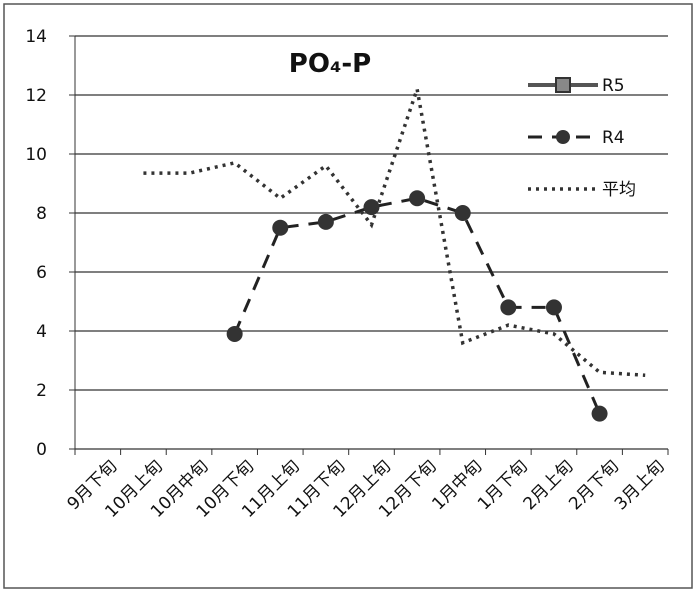 The width and height of the screenshot is (699, 596). I want to click on y-tick-label: 14, so click(36, 37).